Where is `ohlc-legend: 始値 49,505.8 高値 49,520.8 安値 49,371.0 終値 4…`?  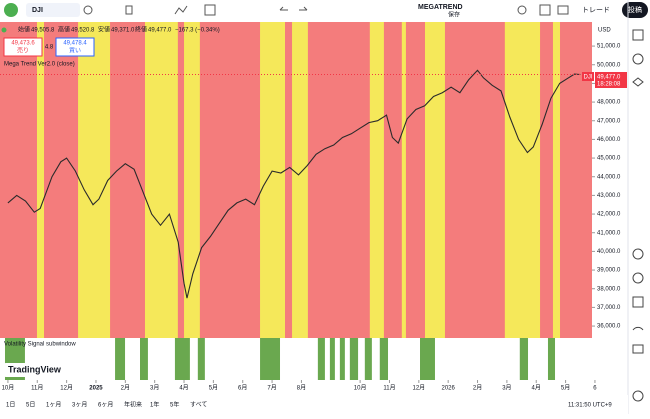
ohlc-legend: 始値 49,505.8 高値 49,520.8 安値 49,371.0 終値 4… is located at coordinates (110, 30).